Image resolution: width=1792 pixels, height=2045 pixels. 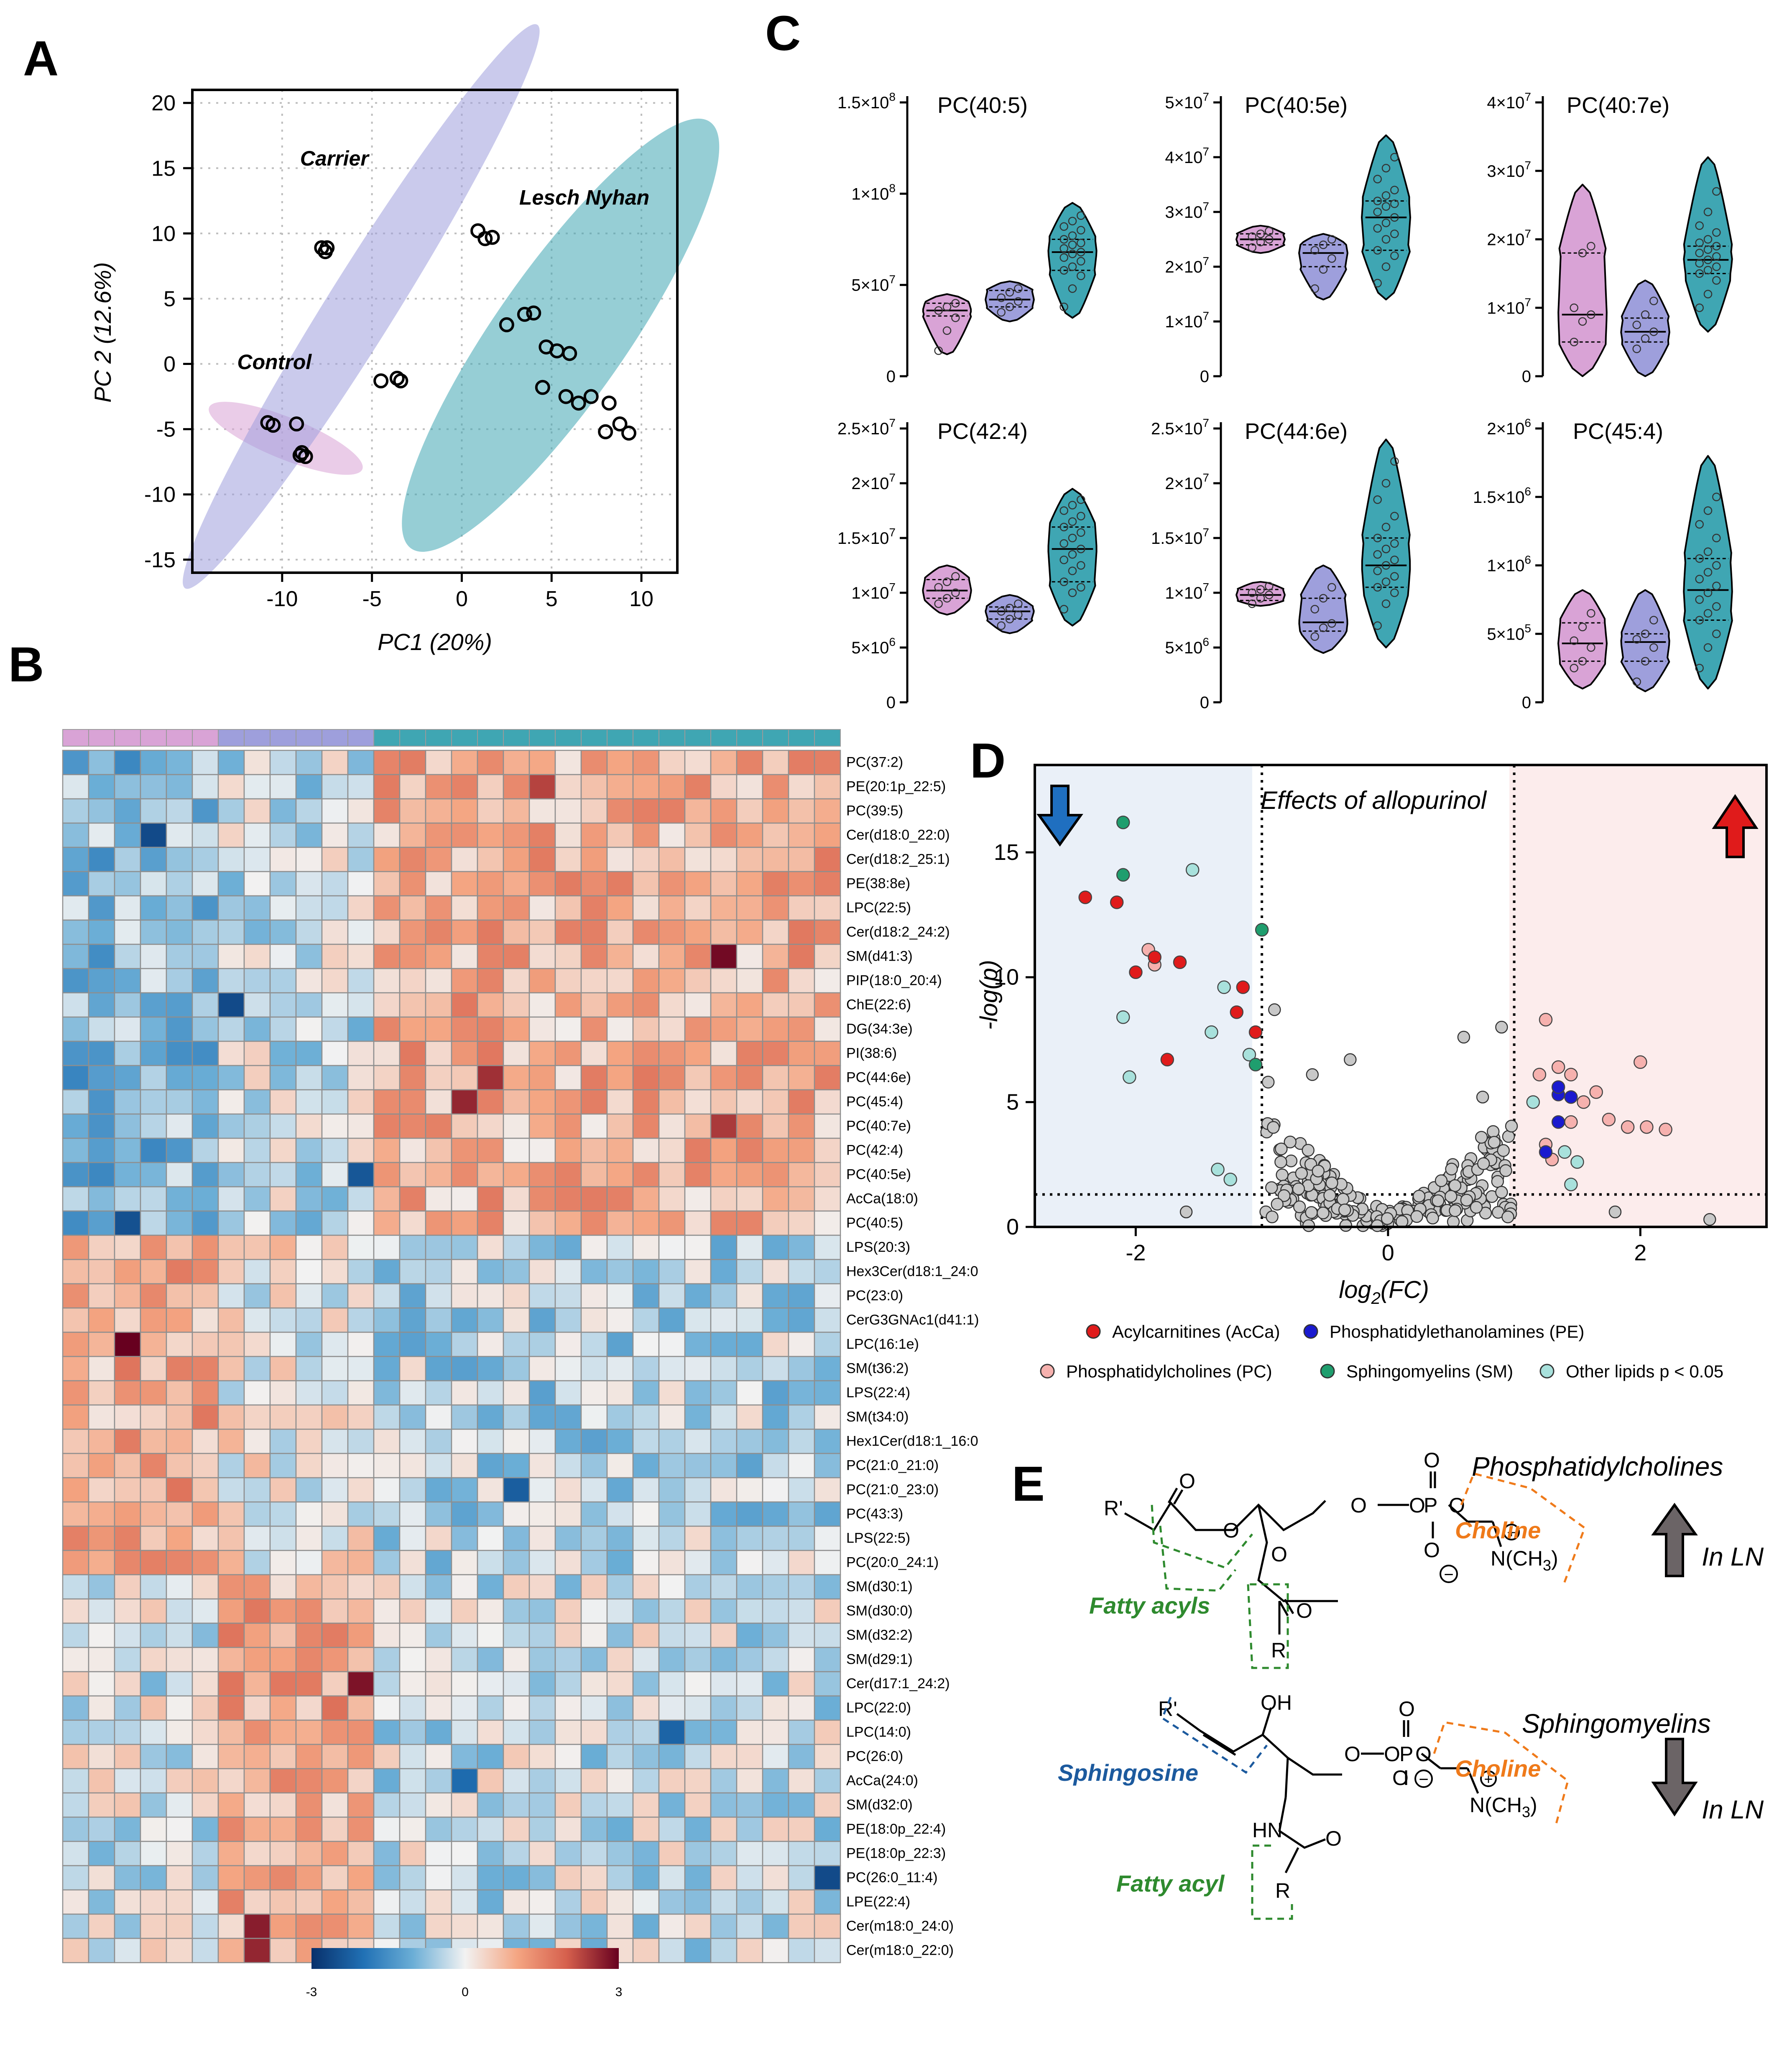 I want to click on heatmap-row-label: AcCa(24:0), so click(x=882, y=1780).